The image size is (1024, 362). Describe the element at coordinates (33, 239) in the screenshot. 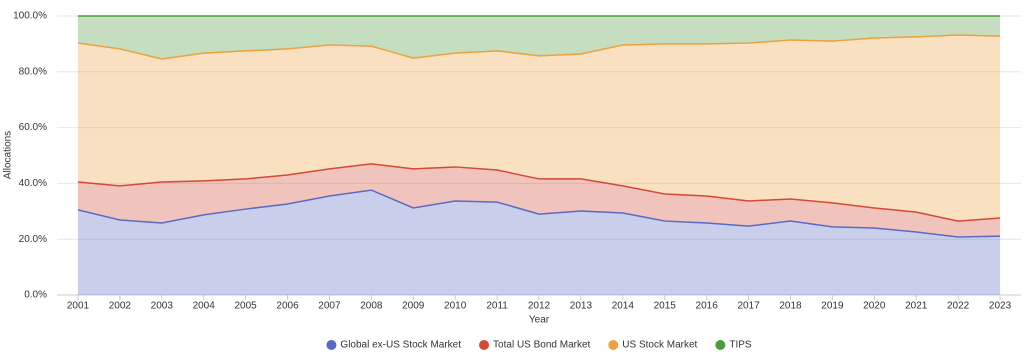

I see `y-tick-label: 20.0%` at that location.